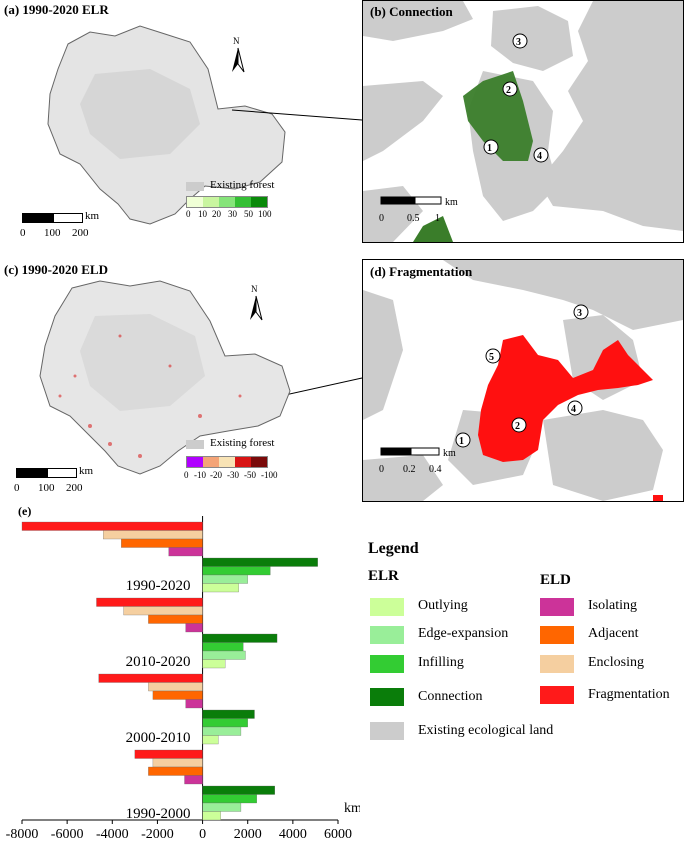  Describe the element at coordinates (413, 218) in the screenshot. I see `svg-text: 0.5` at that location.